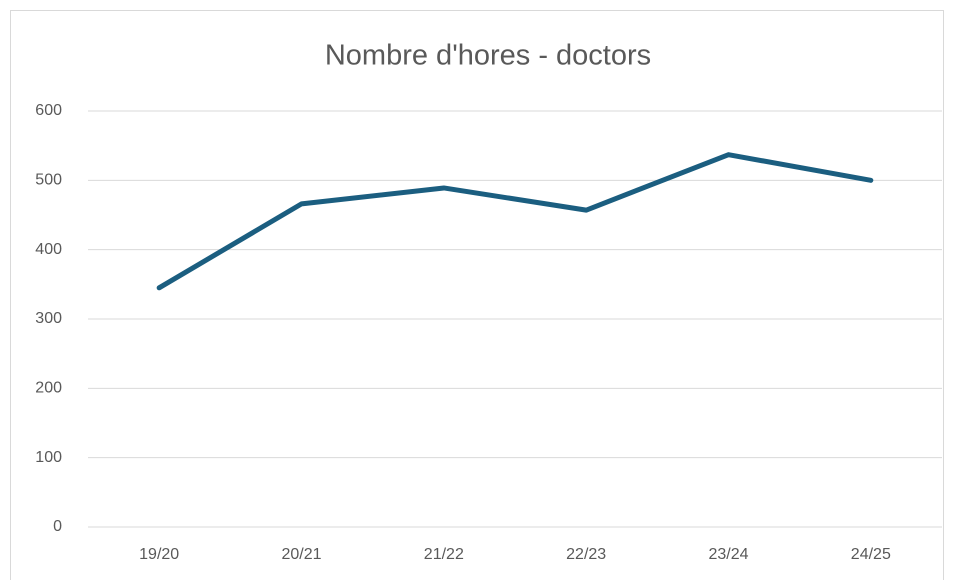 The image size is (955, 580). I want to click on x-tick-label: 22/23, so click(586, 554).